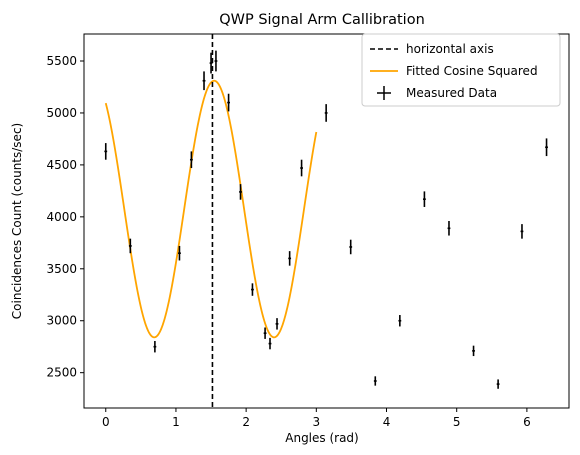 This screenshot has height=455, width=580. I want to click on chart-title: QWP Signal Arm Callibration, so click(322, 20).